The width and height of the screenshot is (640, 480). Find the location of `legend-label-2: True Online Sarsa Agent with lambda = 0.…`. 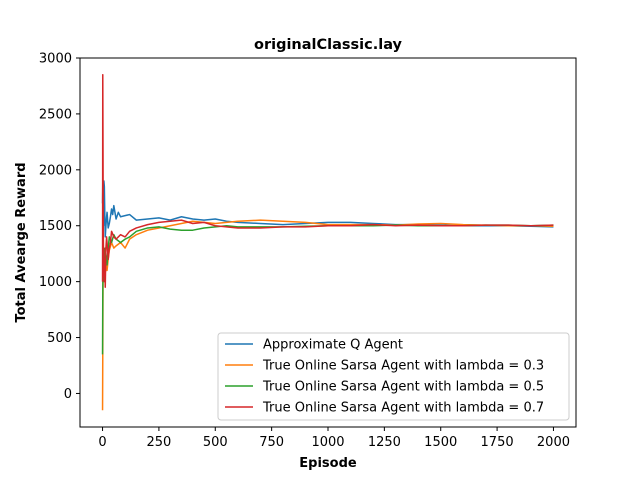

legend-label-2: True Online Sarsa Agent with lambda = 0.… is located at coordinates (403, 366).